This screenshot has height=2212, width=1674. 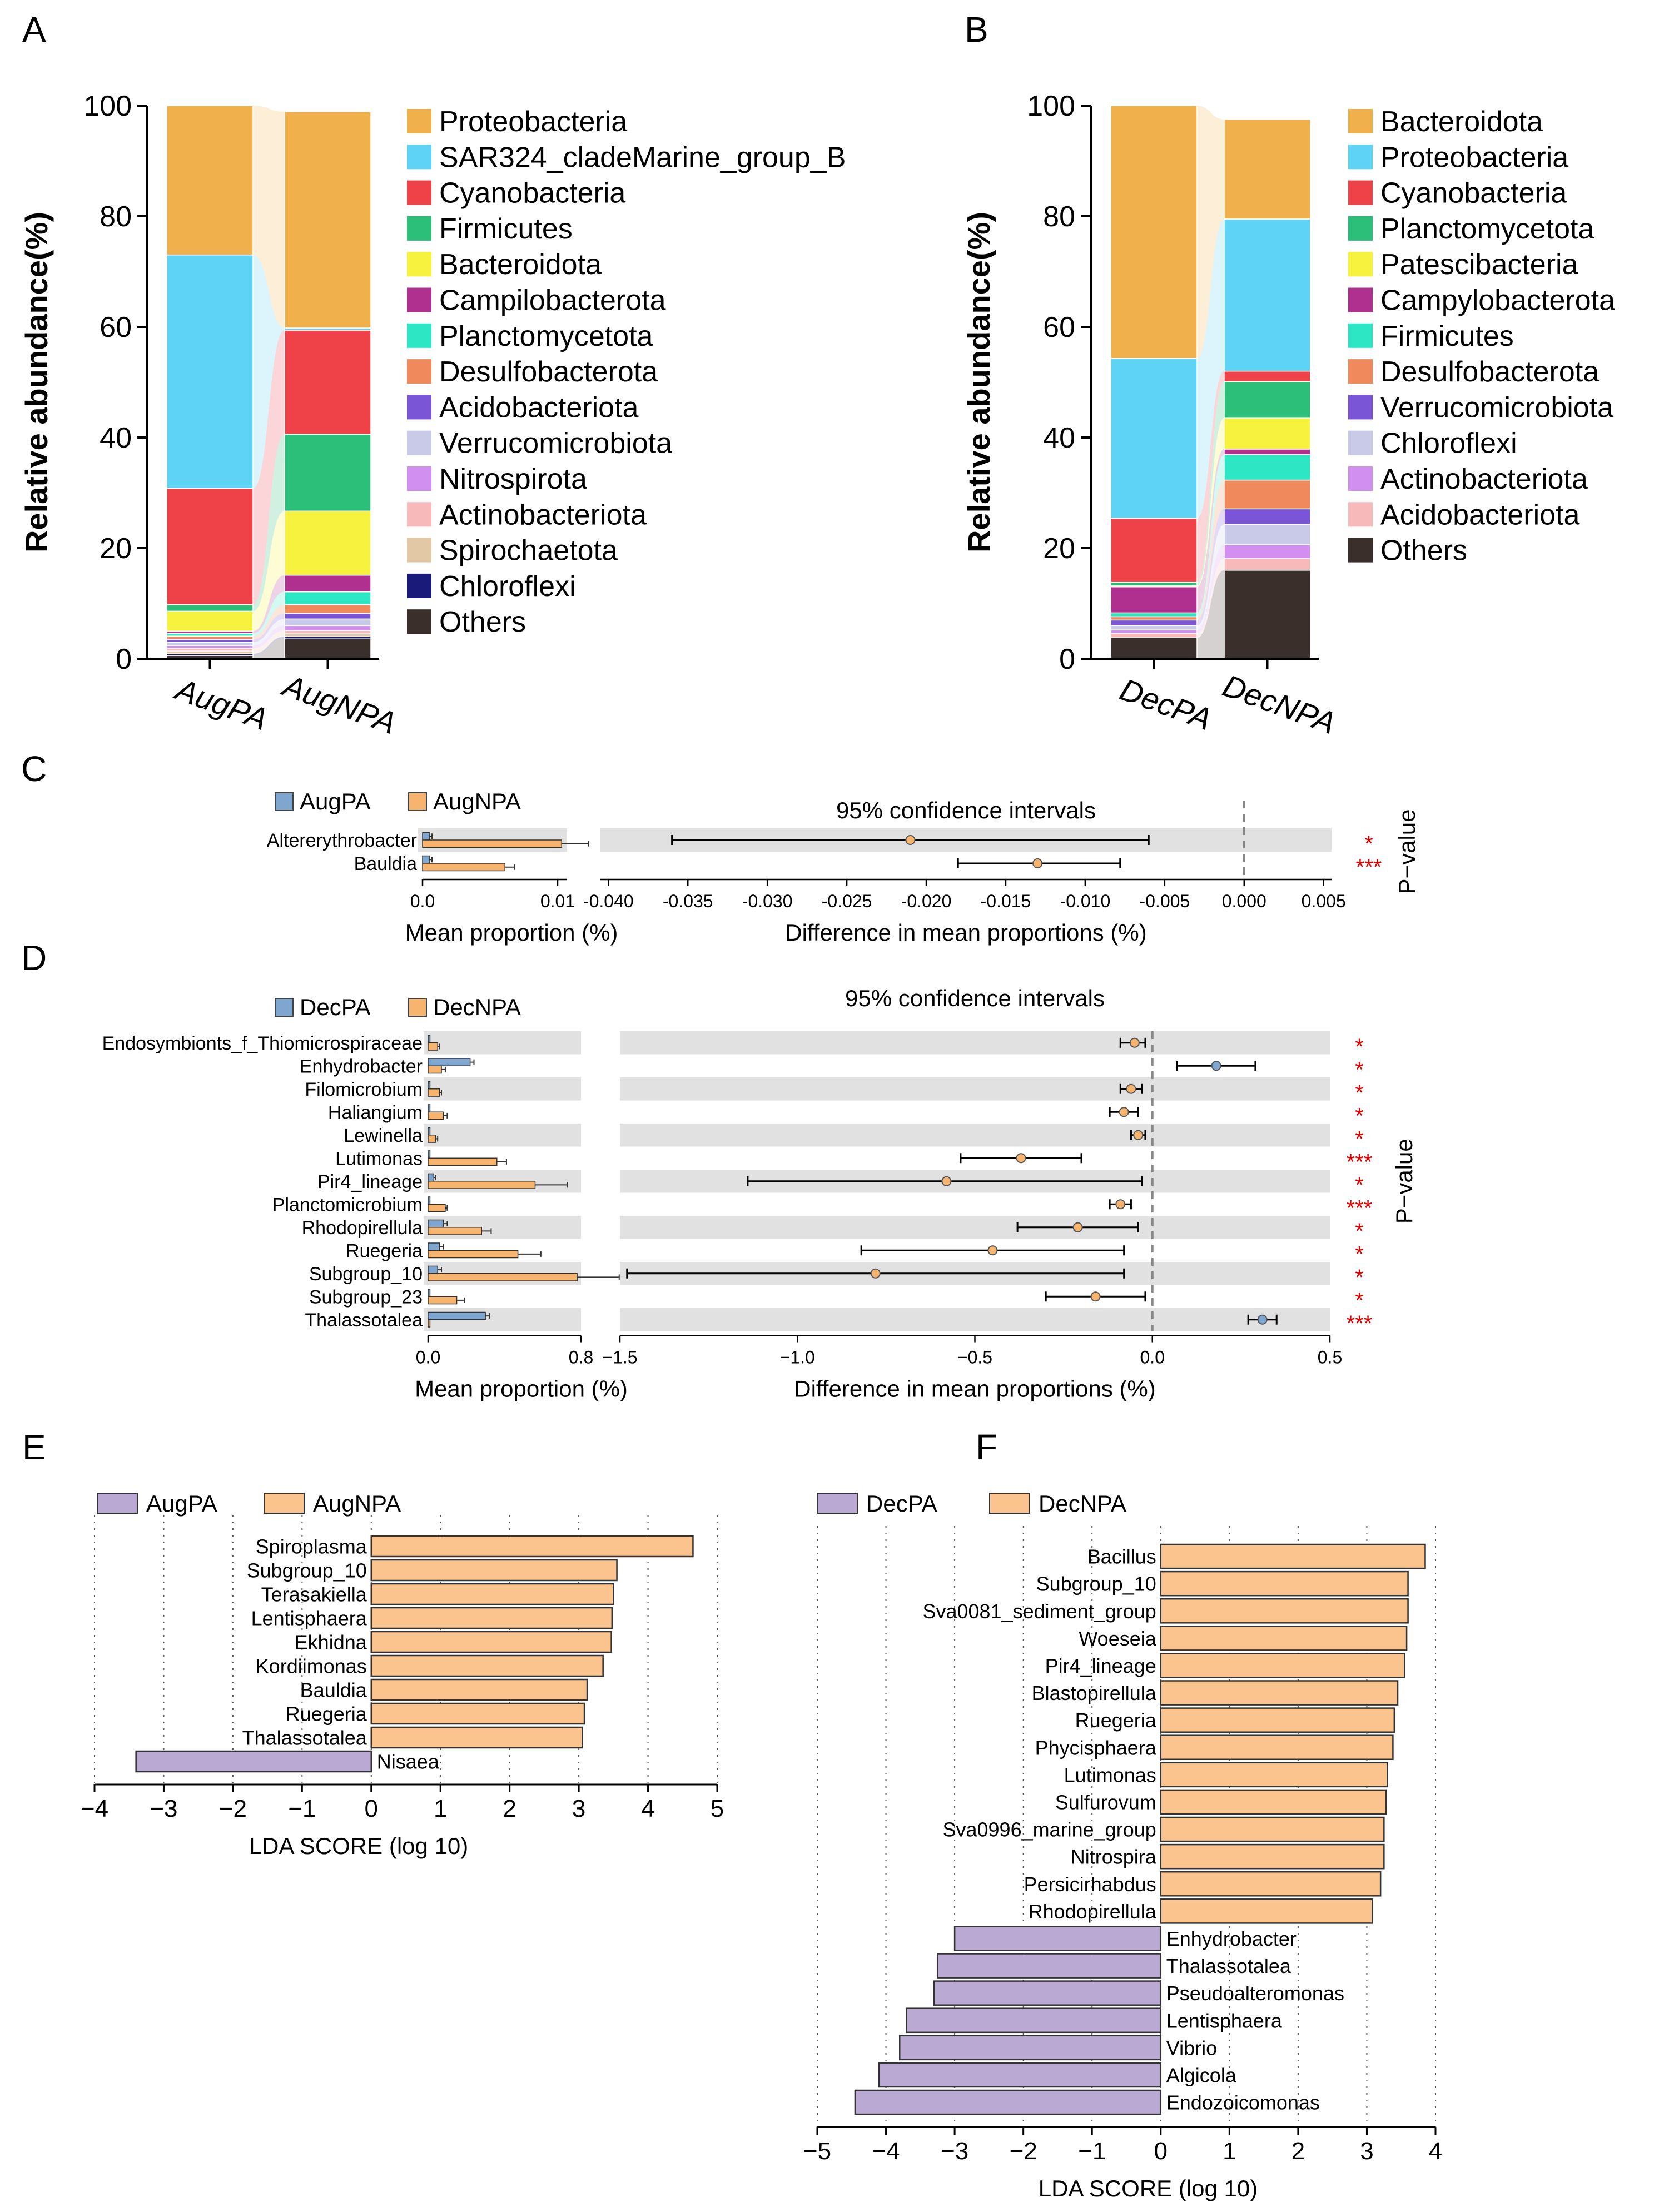 What do you see at coordinates (269, 644) in the screenshot?
I see `flow-spirochaetota` at bounding box center [269, 644].